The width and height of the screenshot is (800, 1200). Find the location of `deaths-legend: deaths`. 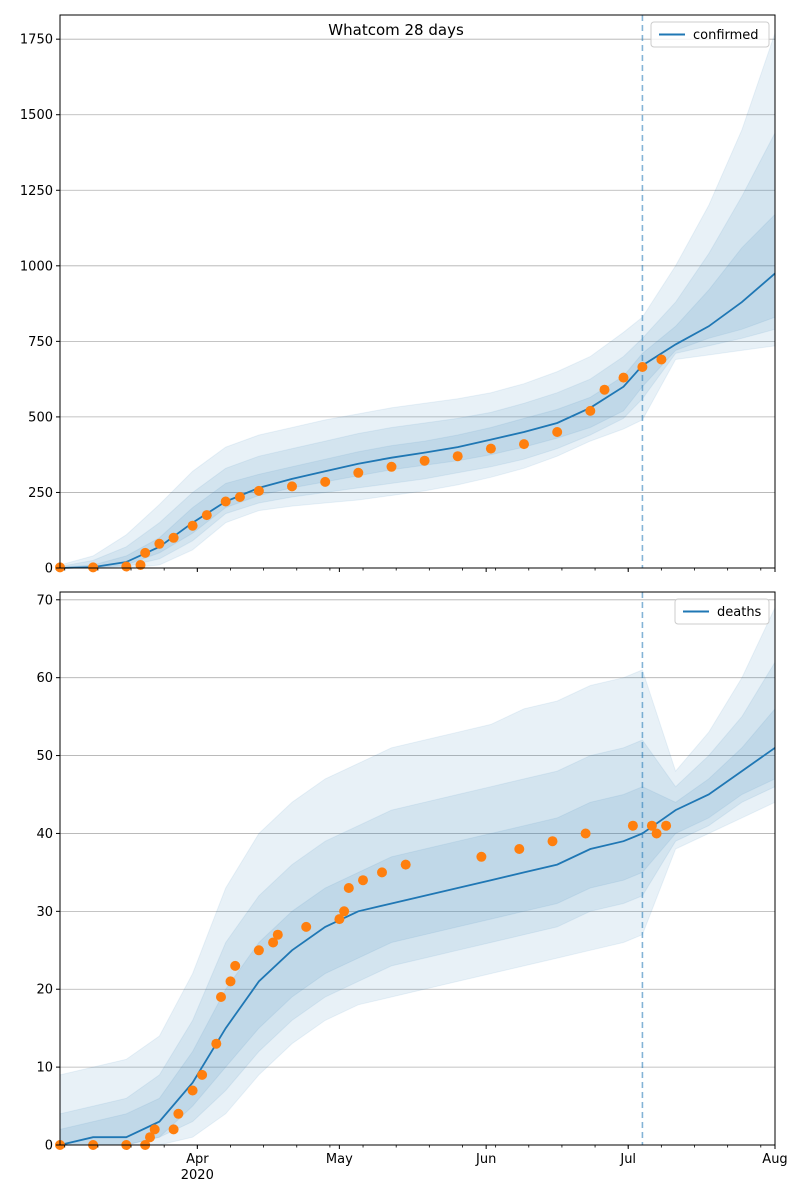

deaths-legend: deaths is located at coordinates (722, 611).